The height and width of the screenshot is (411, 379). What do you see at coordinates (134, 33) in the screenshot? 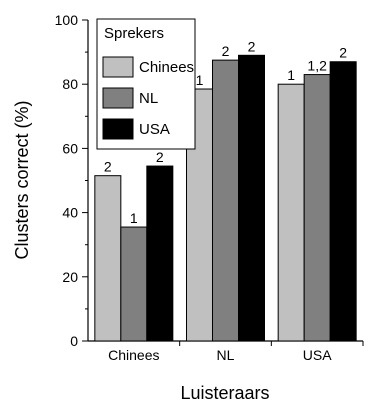
I see `legend-title: Sprekers` at bounding box center [134, 33].